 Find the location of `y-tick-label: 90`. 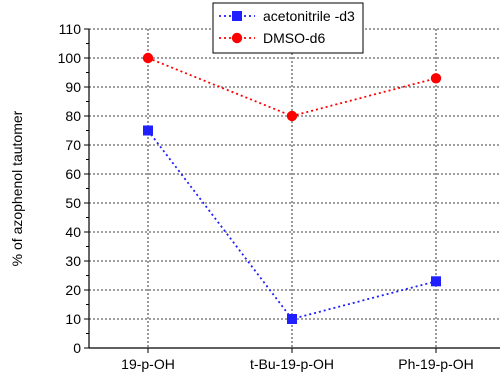

y-tick-label: 90 is located at coordinates (73, 87).